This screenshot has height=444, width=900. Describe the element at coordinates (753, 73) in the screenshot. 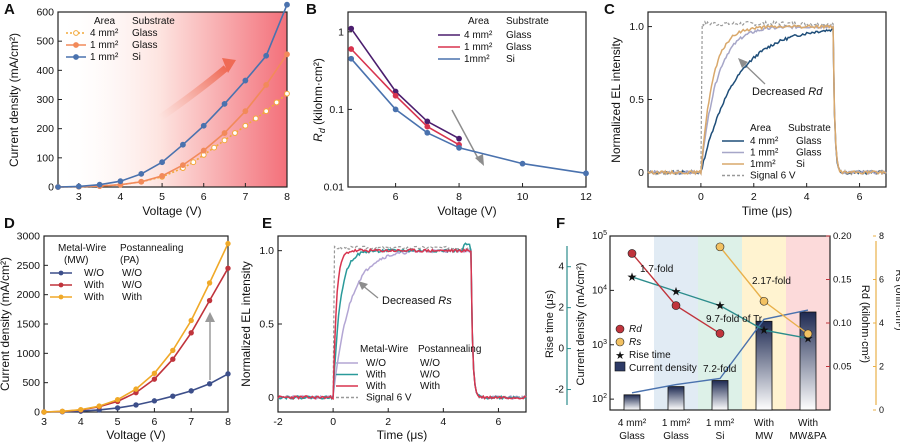

I see `panel-c-annotation-arrow` at that location.